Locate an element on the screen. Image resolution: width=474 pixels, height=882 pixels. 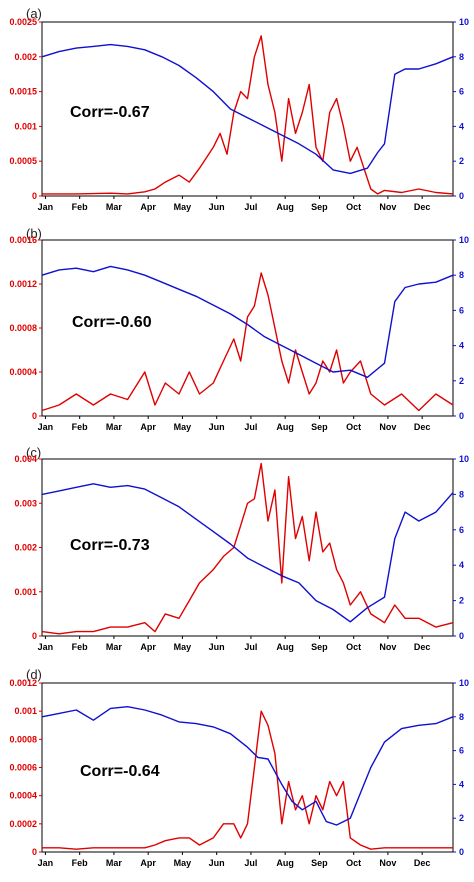
left-tick-label: 0.0012 is located at coordinates (23, 284).